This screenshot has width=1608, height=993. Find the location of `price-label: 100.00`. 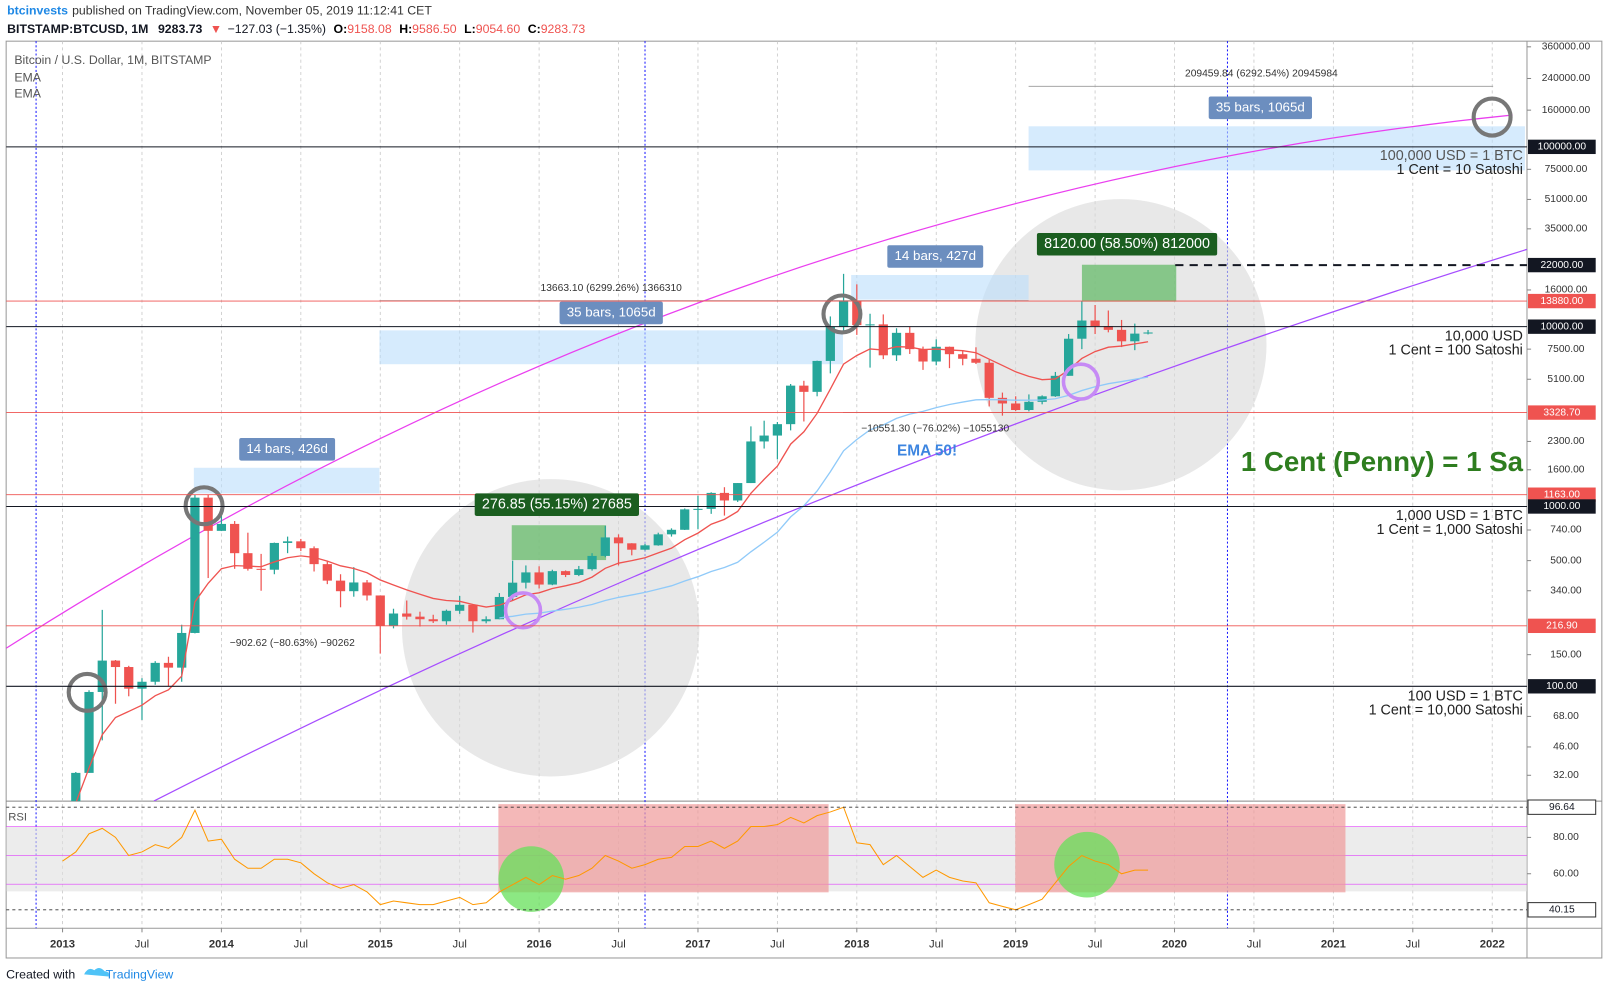

price-label: 100.00 is located at coordinates (1562, 686).